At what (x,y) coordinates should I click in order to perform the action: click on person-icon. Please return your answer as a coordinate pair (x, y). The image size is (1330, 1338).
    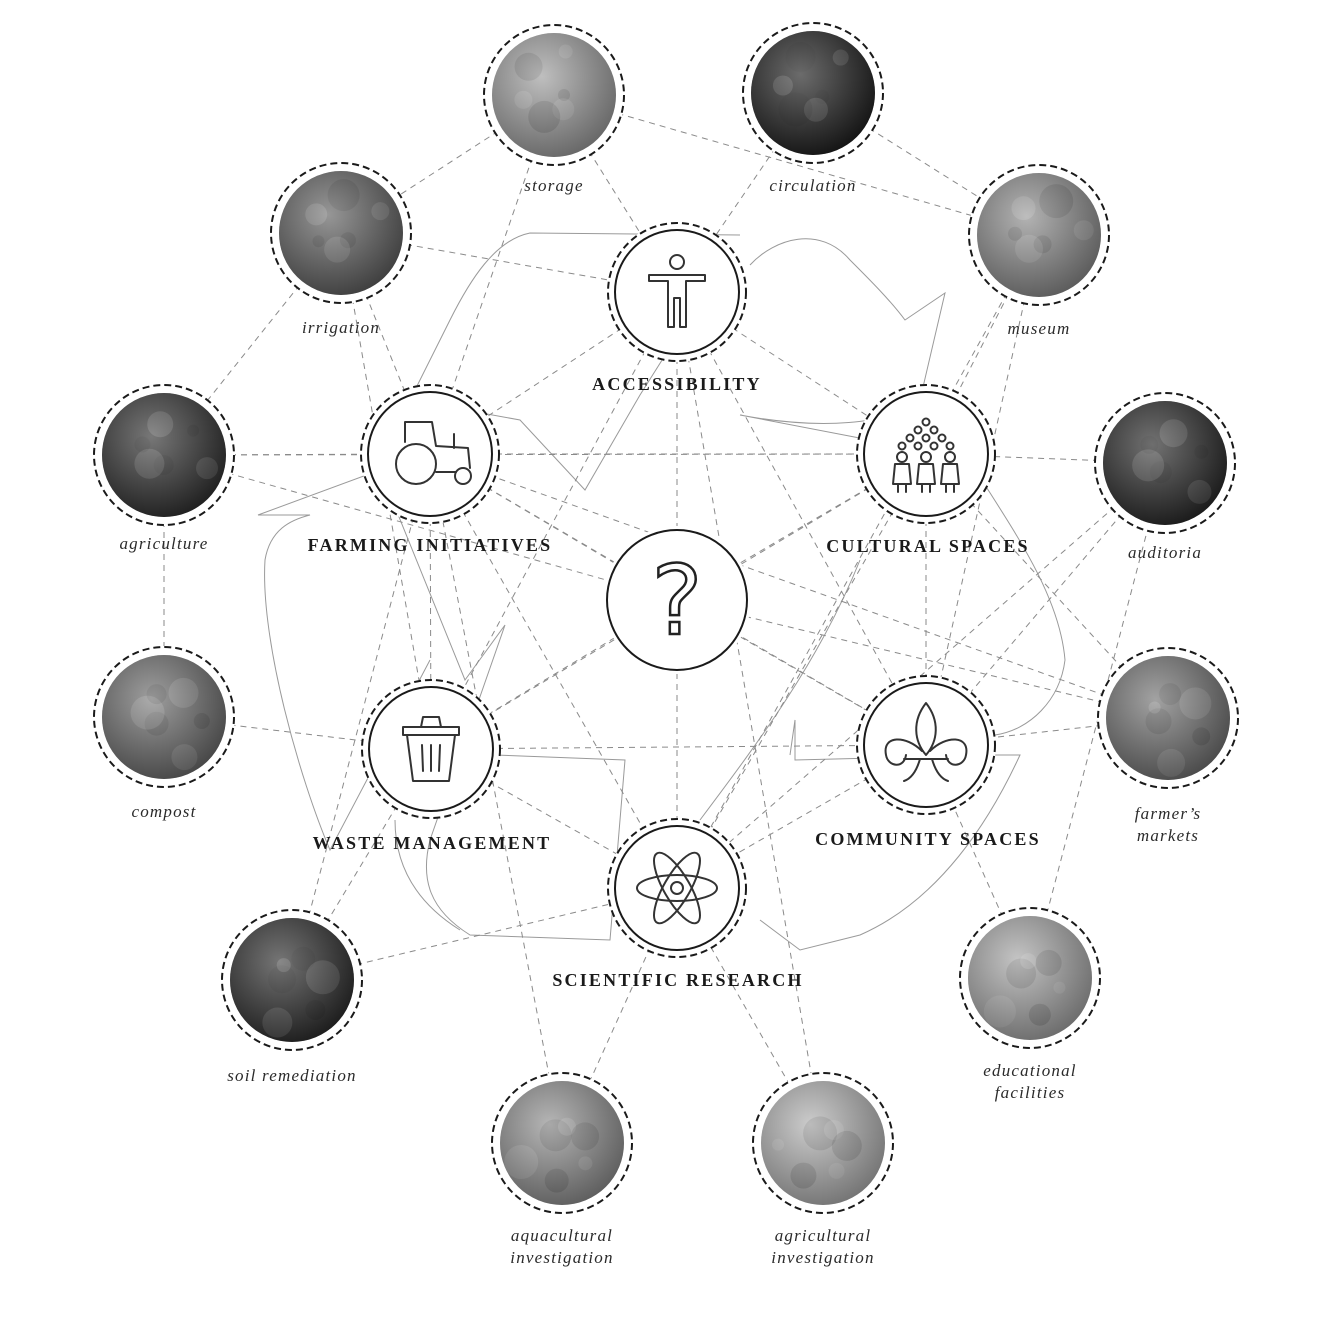
    Looking at the image, I should click on (677, 291).